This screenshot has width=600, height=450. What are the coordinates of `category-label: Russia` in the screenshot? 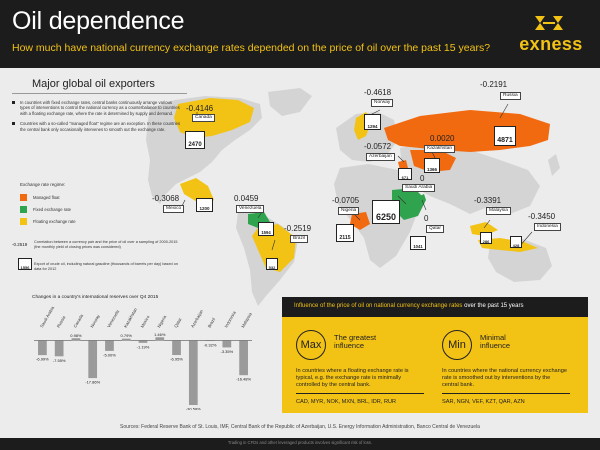 It's located at (61, 321).